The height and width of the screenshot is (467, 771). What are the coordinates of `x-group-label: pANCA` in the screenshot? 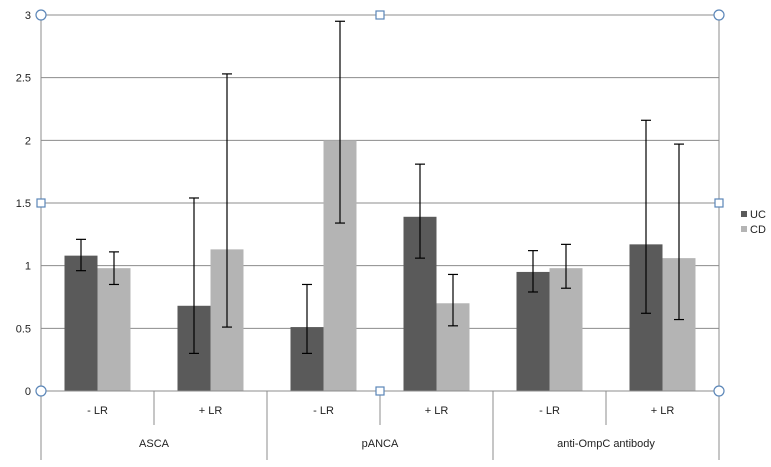 It's located at (380, 444).